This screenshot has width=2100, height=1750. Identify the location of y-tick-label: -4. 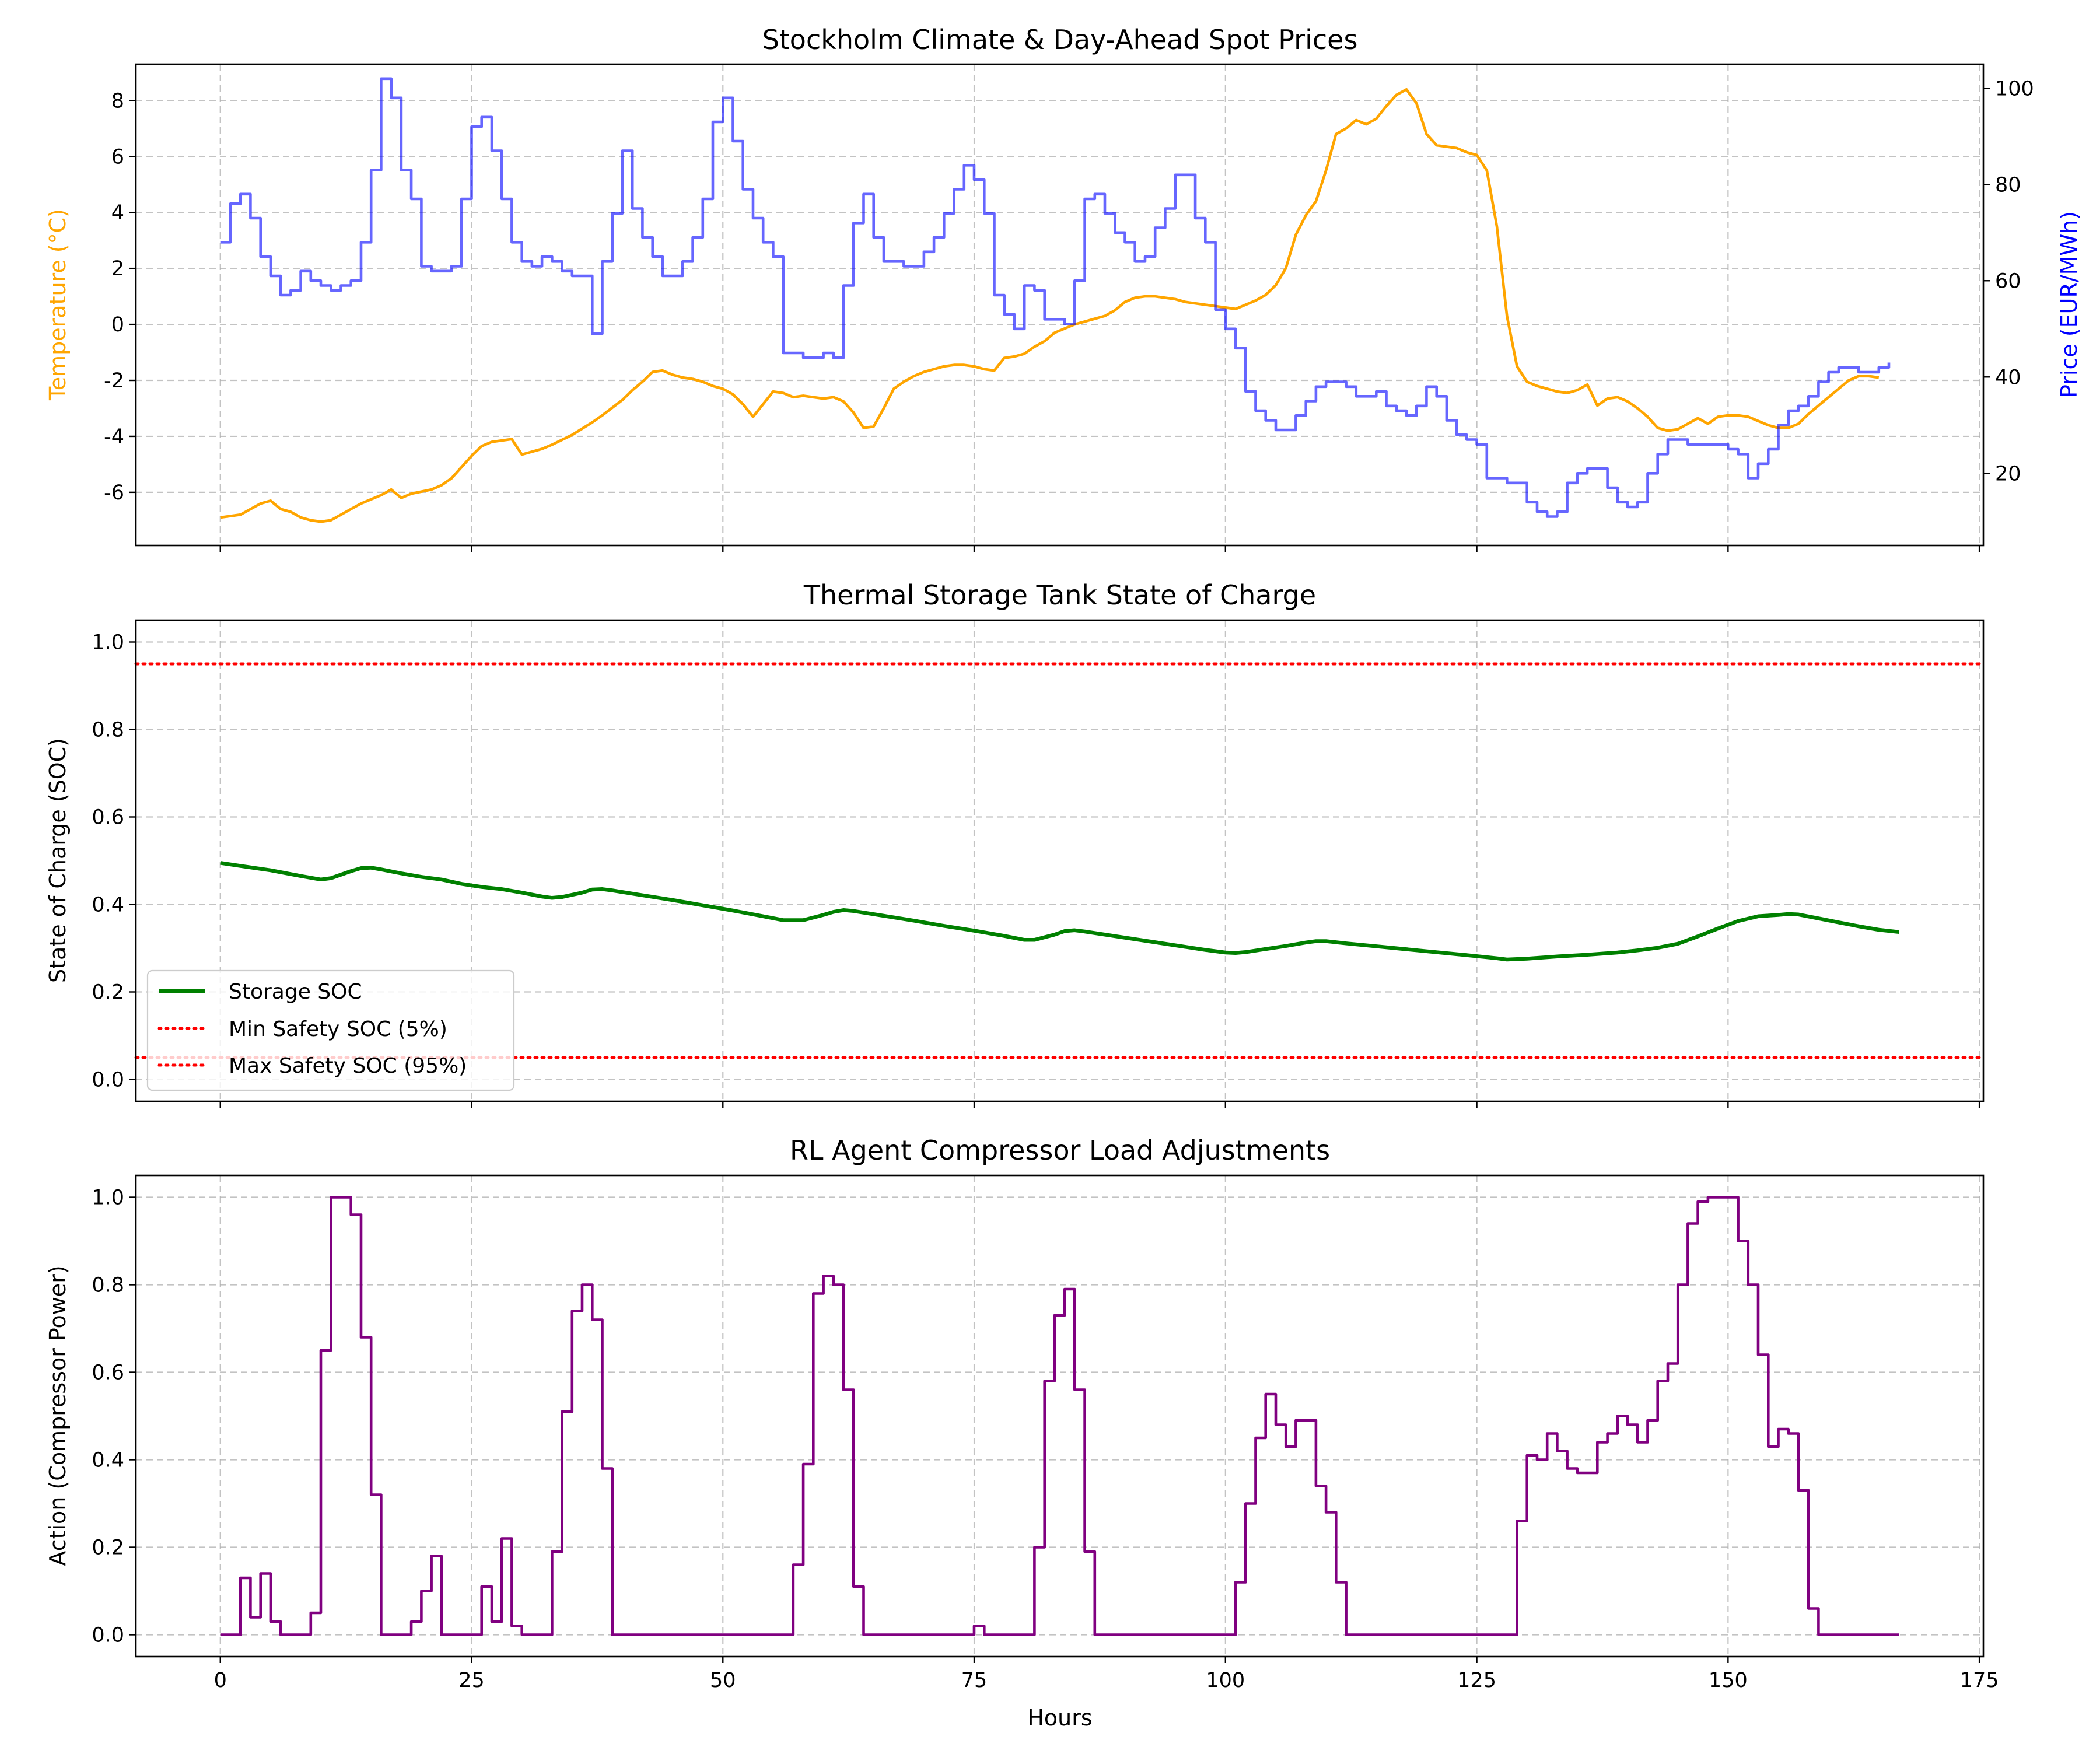
(114, 437).